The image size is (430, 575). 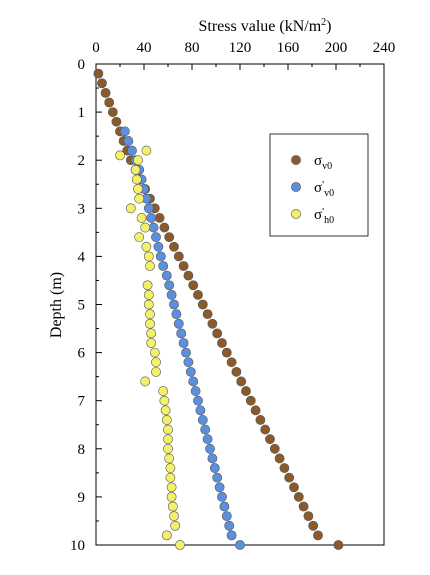 What do you see at coordinates (82, 450) in the screenshot?
I see `y-tick-label: 8` at bounding box center [82, 450].